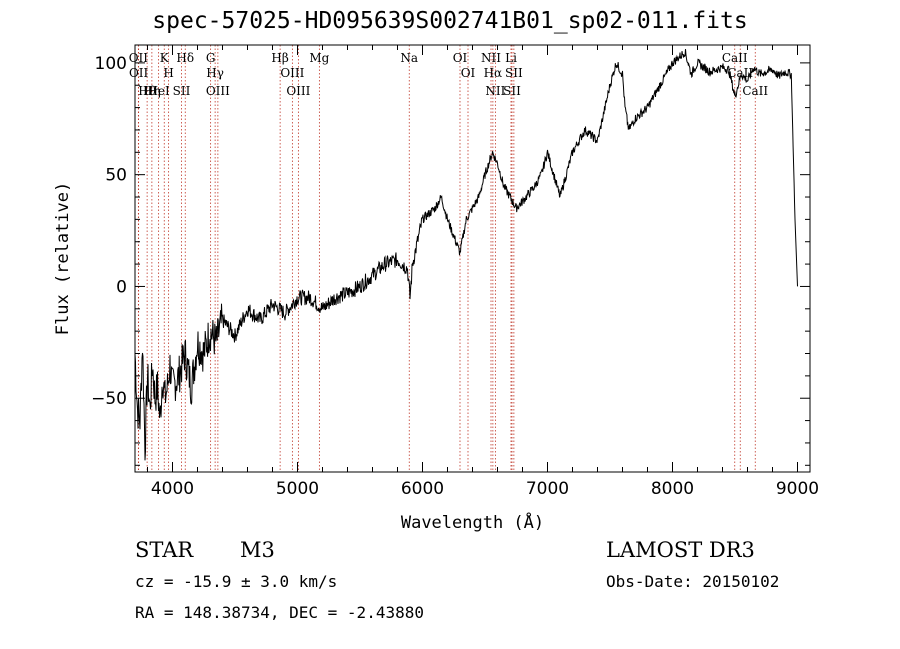  I want to click on spectral-line-label: H, so click(168, 73).